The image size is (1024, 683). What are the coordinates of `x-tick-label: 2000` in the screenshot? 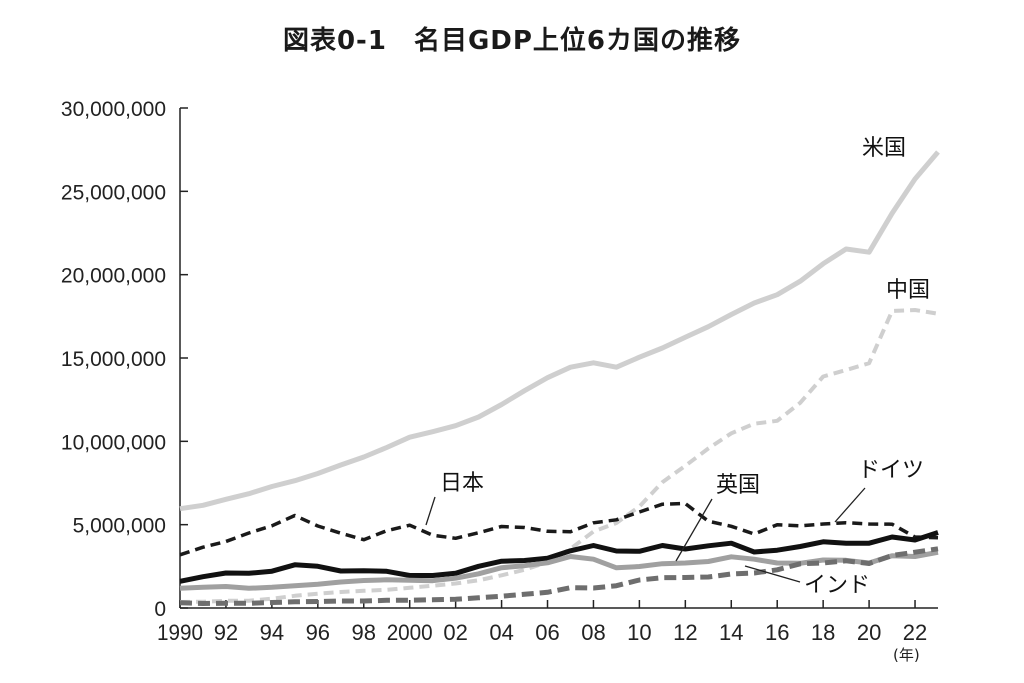 It's located at (410, 632).